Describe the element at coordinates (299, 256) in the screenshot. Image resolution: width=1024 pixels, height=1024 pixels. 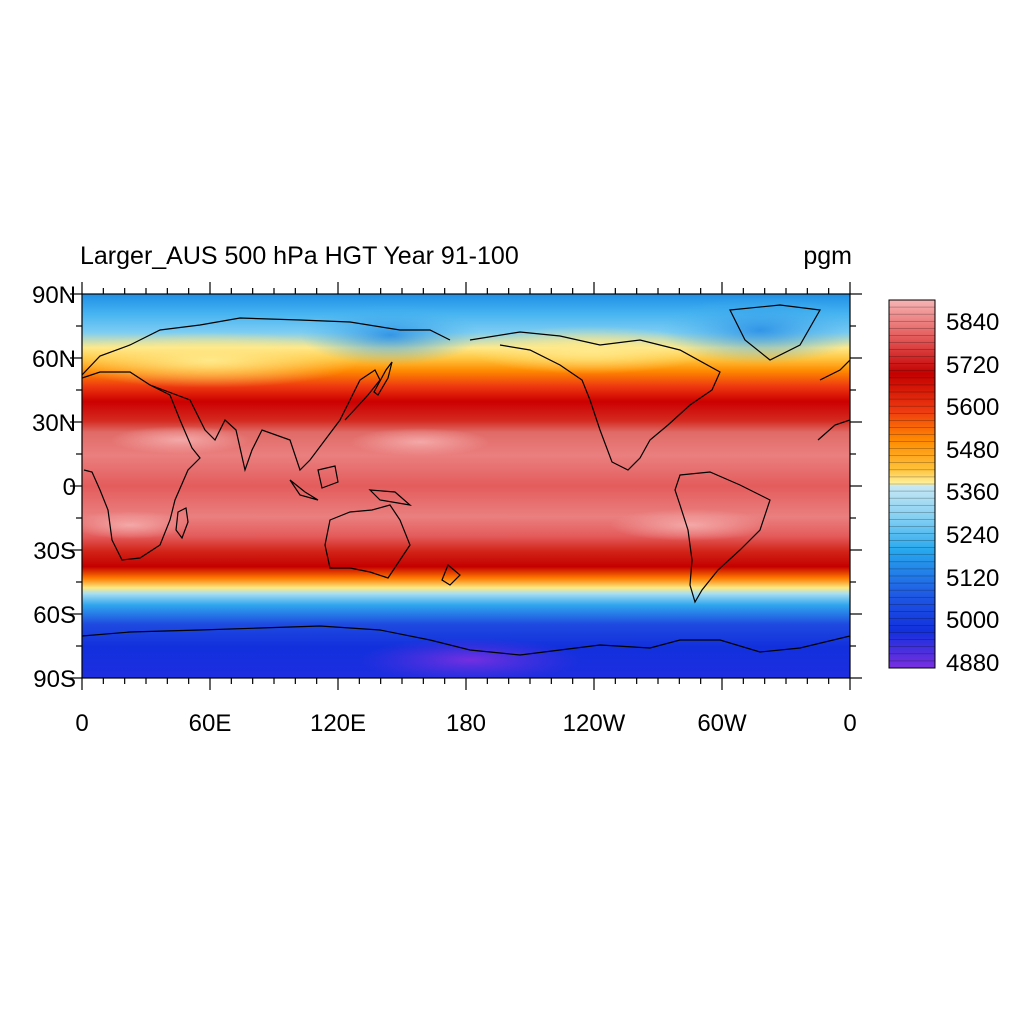
I see `map-title: Larger_AUS 500 hPa HGT Year 91-100` at that location.